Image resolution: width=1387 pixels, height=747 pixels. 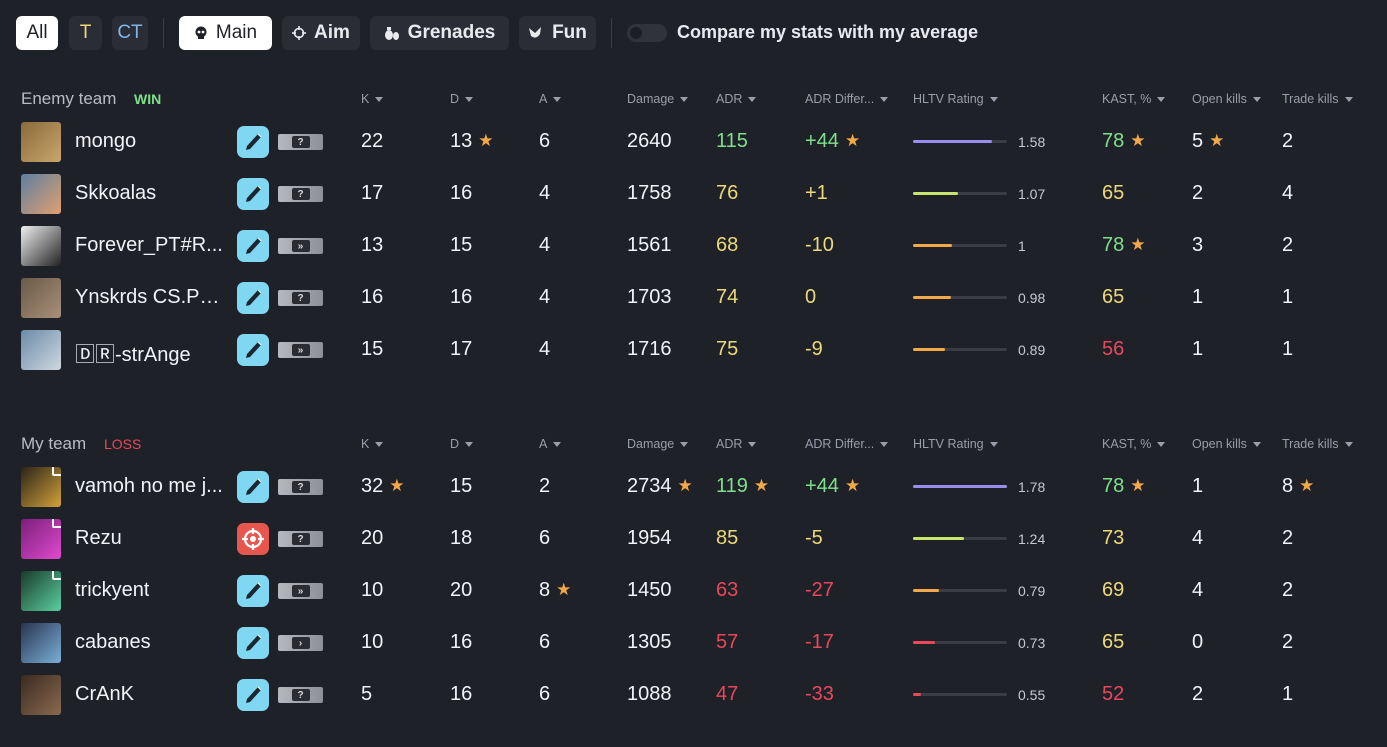 I want to click on adr-cell: 74, so click(x=727, y=297).